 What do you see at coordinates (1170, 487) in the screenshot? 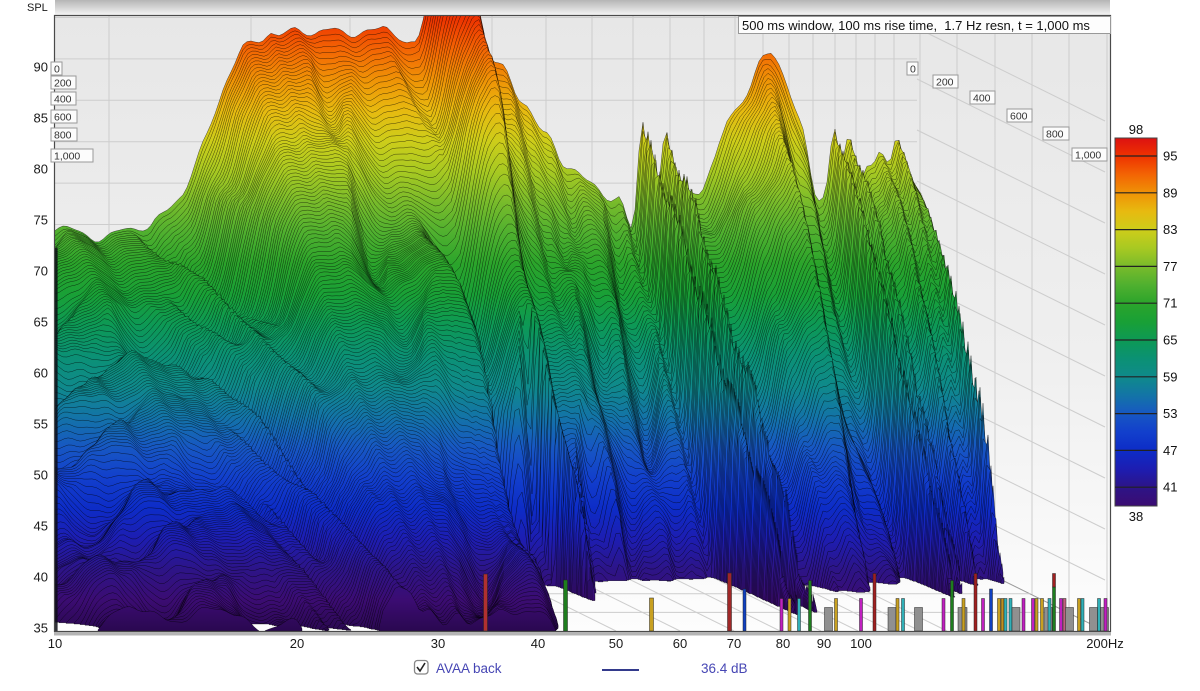
I see `svg-text: 41` at bounding box center [1170, 487].